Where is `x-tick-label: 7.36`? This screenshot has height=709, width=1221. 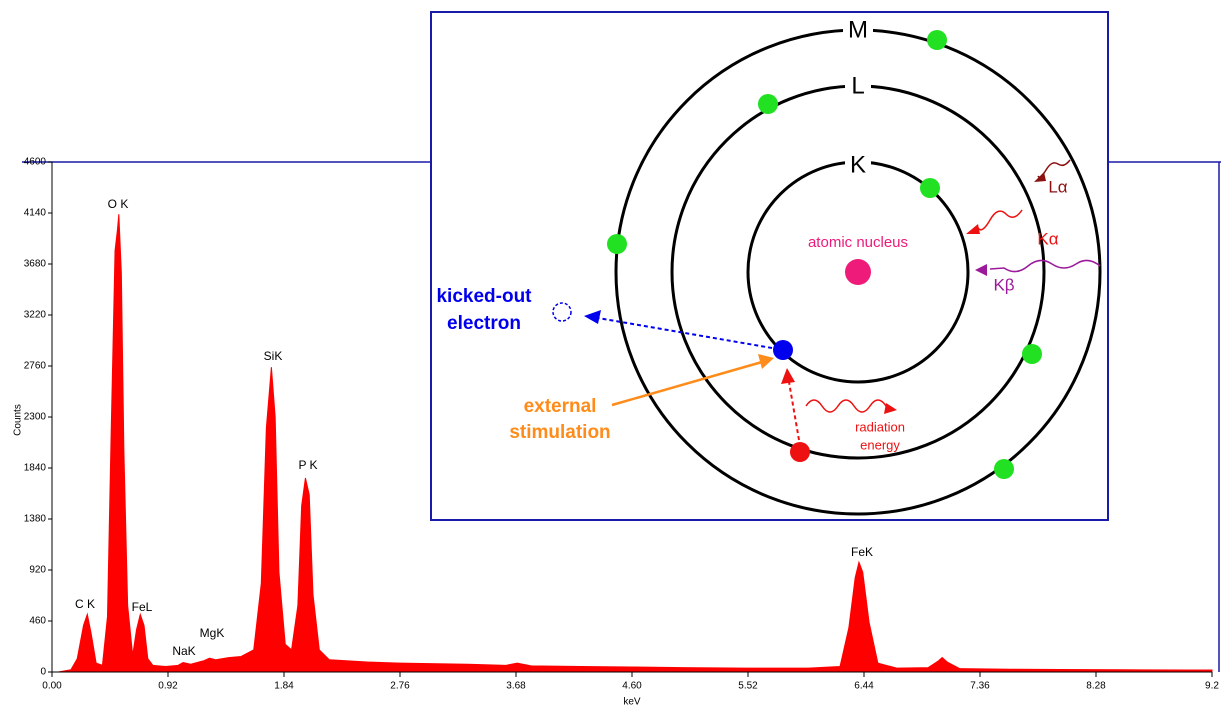 x-tick-label: 7.36 is located at coordinates (980, 686).